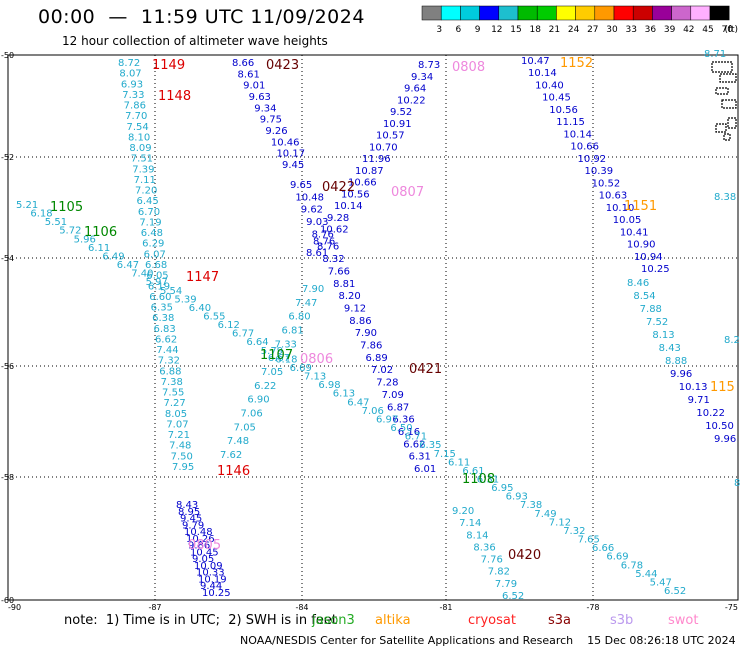 This screenshot has width=740, height=650. Describe the element at coordinates (515, 30) in the screenshot. I see `legend-tick: 15` at that location.